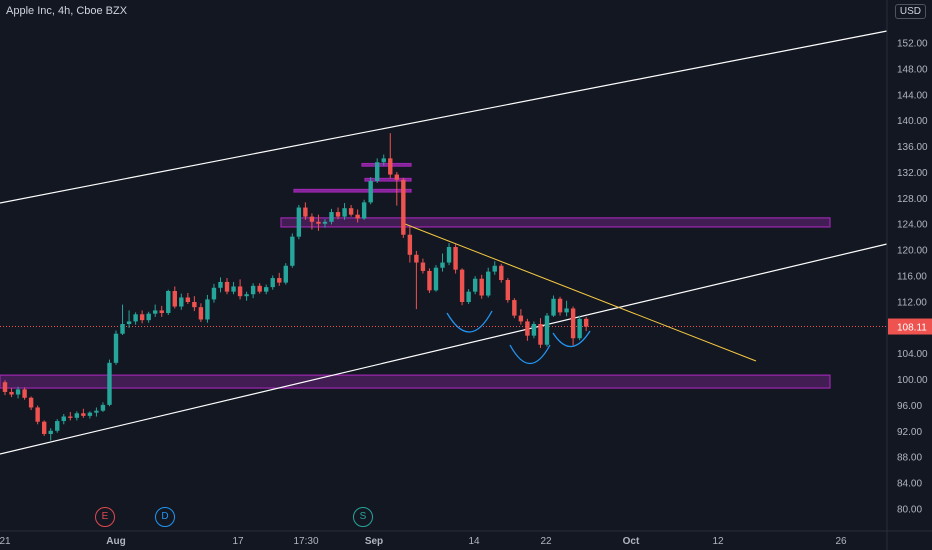 The height and width of the screenshot is (550, 932). Describe the element at coordinates (374, 541) in the screenshot. I see `x-tick-label: Sep` at that location.